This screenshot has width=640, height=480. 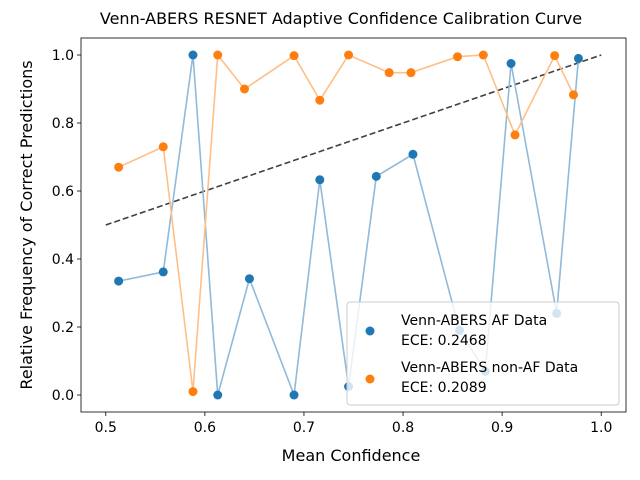 I want to click on y-tick-label: 0.4, so click(x=63, y=260).